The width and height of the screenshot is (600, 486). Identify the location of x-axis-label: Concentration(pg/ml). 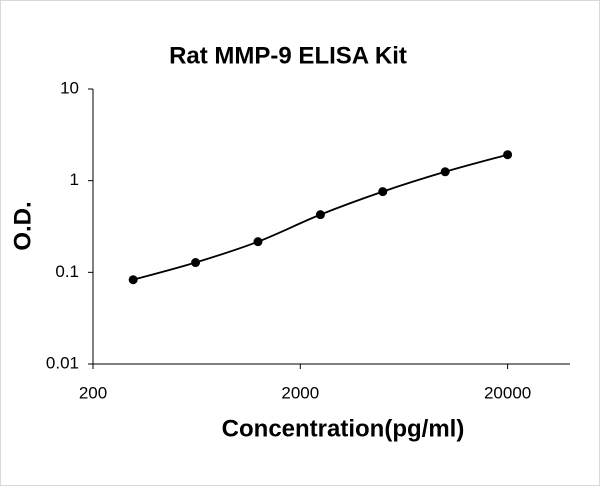
(343, 428).